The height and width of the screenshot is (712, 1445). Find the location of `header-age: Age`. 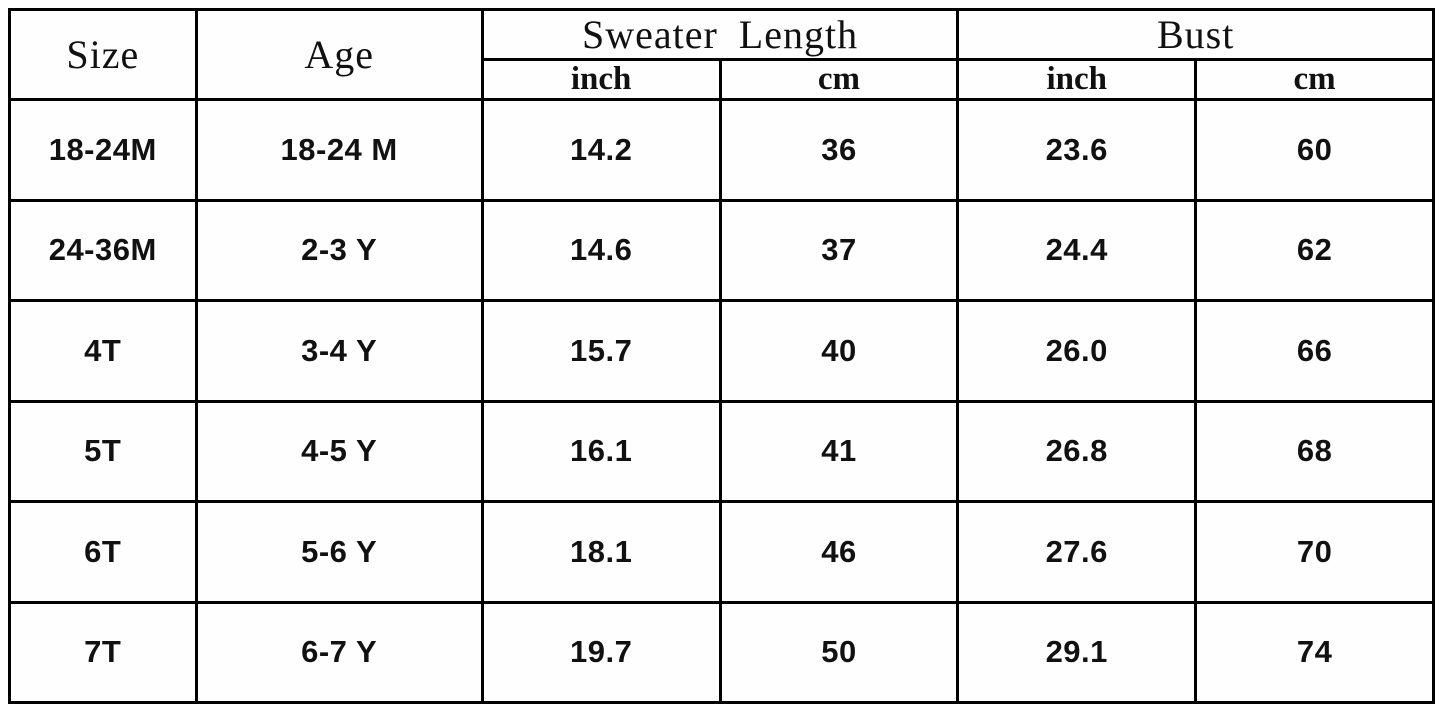

header-age: Age is located at coordinates (339, 54).